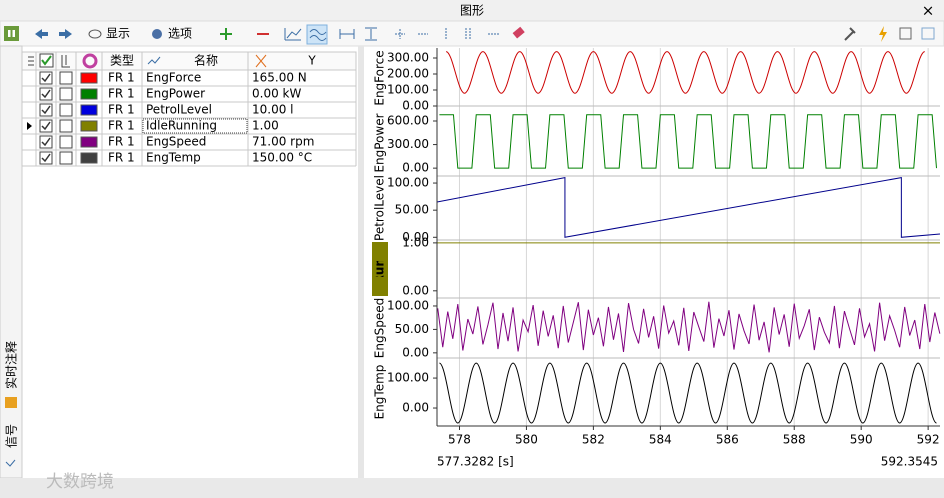  What do you see at coordinates (226, 34) in the screenshot?
I see `add-button` at bounding box center [226, 34].